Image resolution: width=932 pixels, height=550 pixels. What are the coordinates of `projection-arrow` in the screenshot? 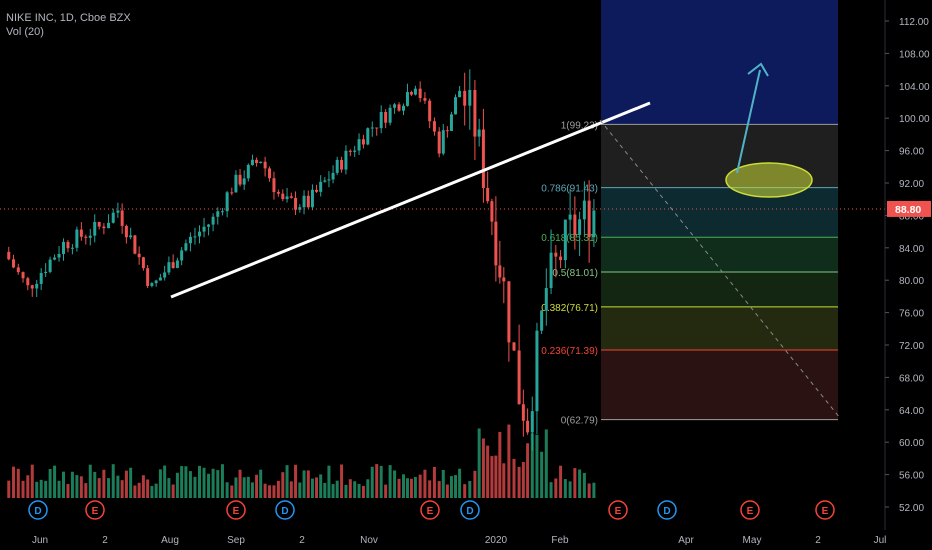 It's located at (752, 118).